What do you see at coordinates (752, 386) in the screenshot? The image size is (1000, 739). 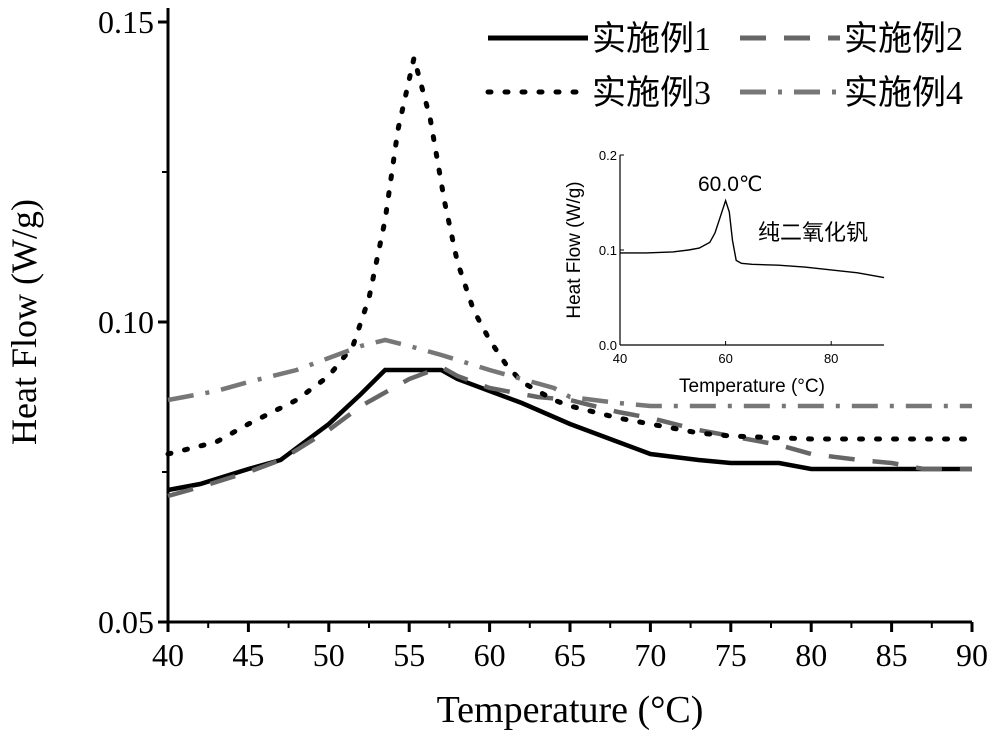 I see `inset-x-axis-label: Temperature (°C)` at bounding box center [752, 386].